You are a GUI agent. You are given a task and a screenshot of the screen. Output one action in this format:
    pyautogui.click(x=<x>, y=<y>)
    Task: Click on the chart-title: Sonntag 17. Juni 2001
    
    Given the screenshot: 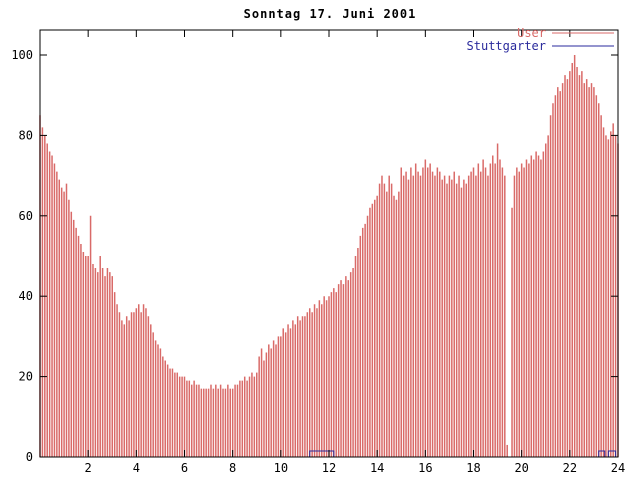 What is the action you would take?
    pyautogui.click(x=330, y=14)
    